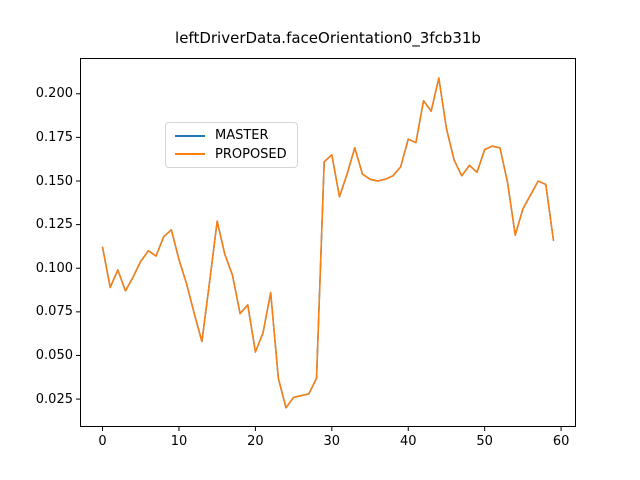 The width and height of the screenshot is (640, 480). What do you see at coordinates (408, 441) in the screenshot?
I see `x-axis-tick-label: 40` at bounding box center [408, 441].